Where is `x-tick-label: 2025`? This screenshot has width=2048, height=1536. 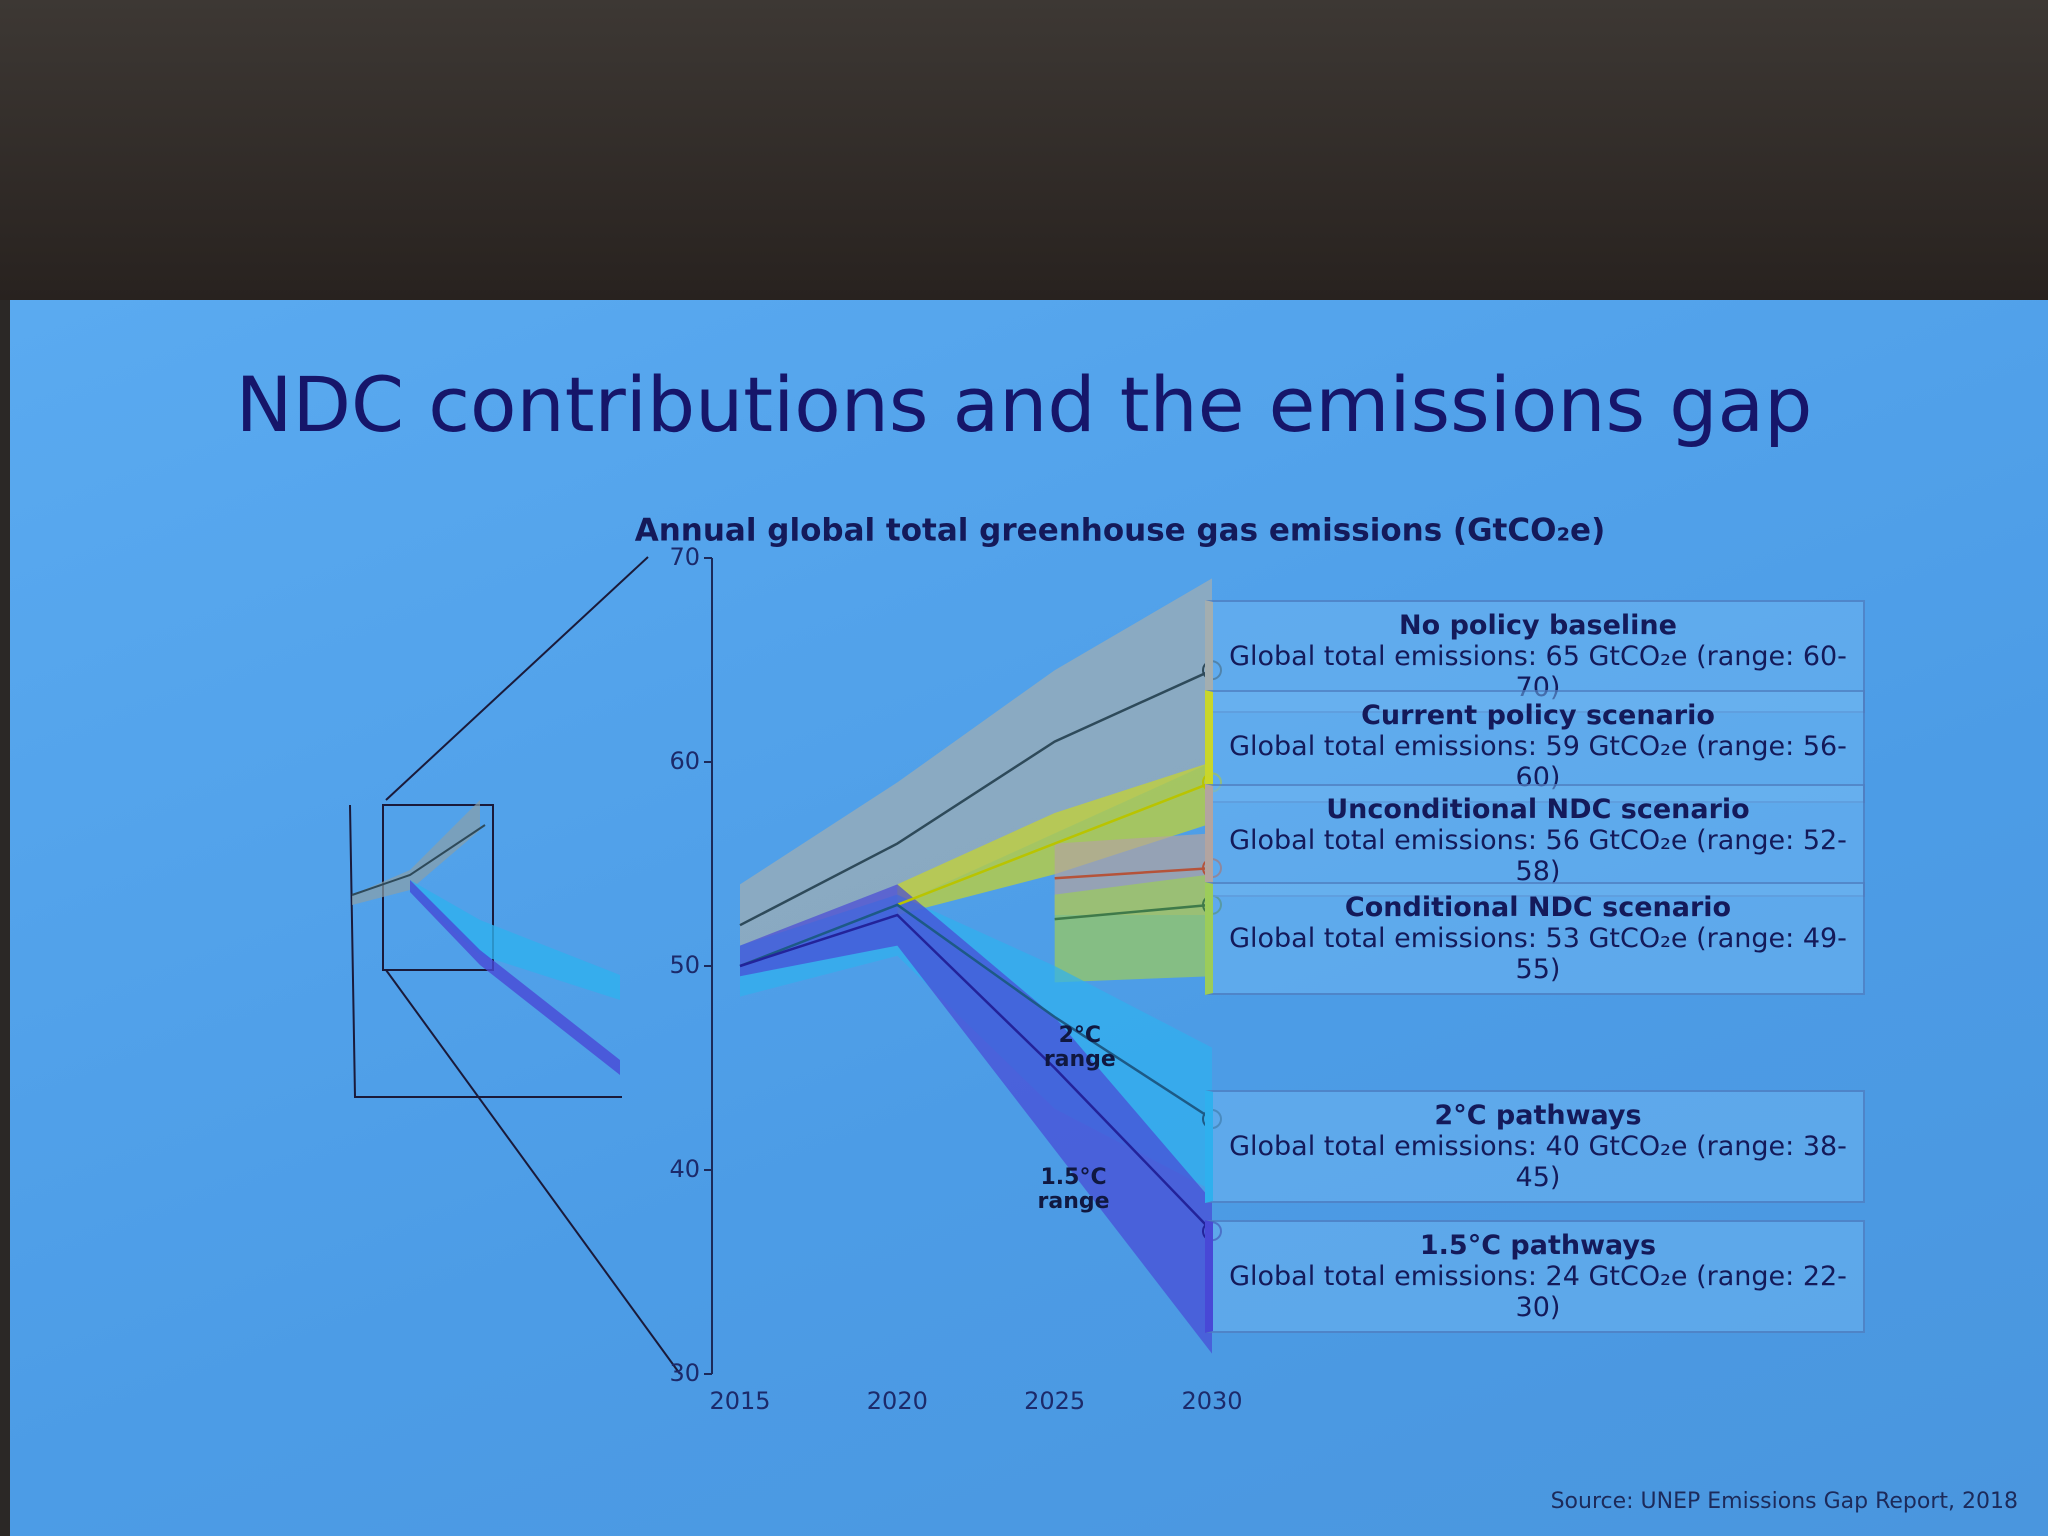
x-tick-label: 2025 is located at coordinates (1054, 1401).